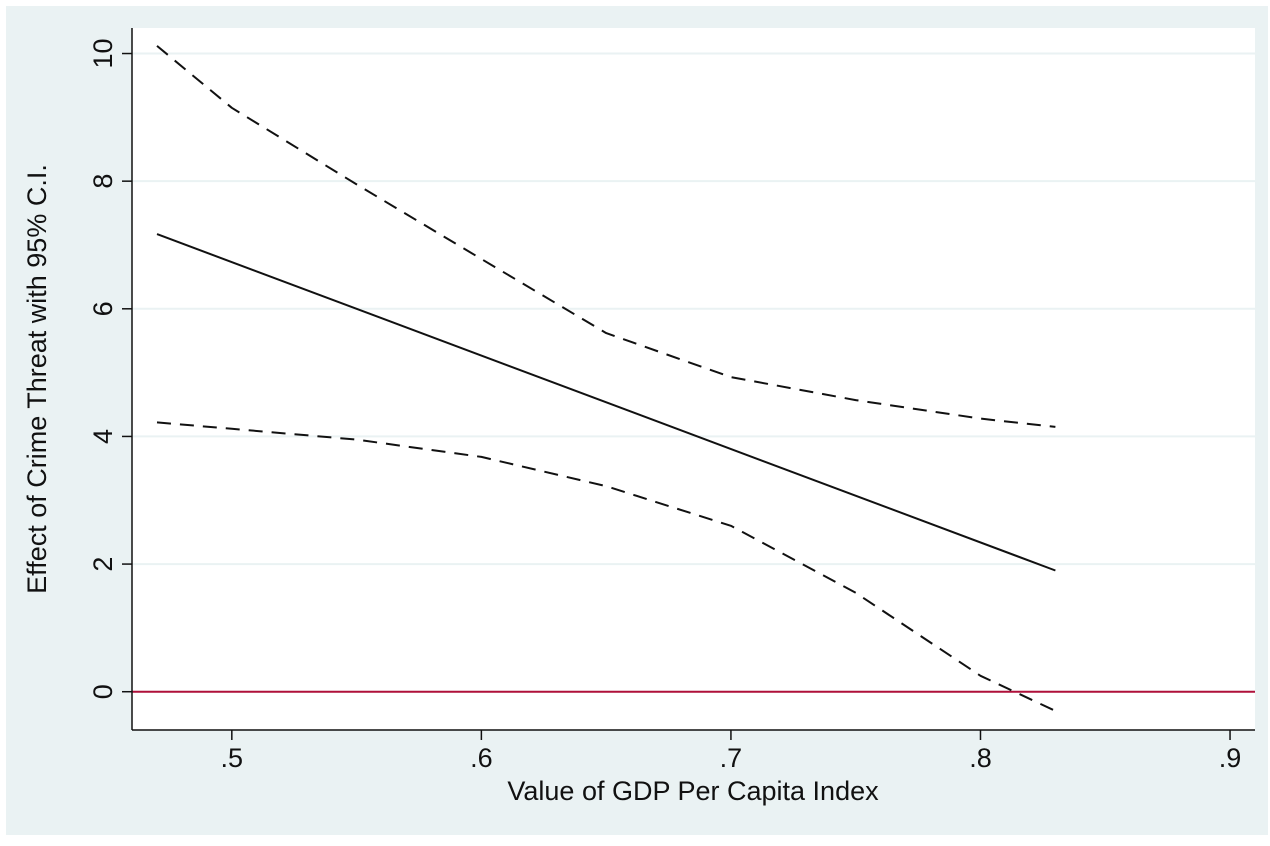 The width and height of the screenshot is (1270, 846). What do you see at coordinates (103, 181) in the screenshot?
I see `y-tick-label: 8` at bounding box center [103, 181].